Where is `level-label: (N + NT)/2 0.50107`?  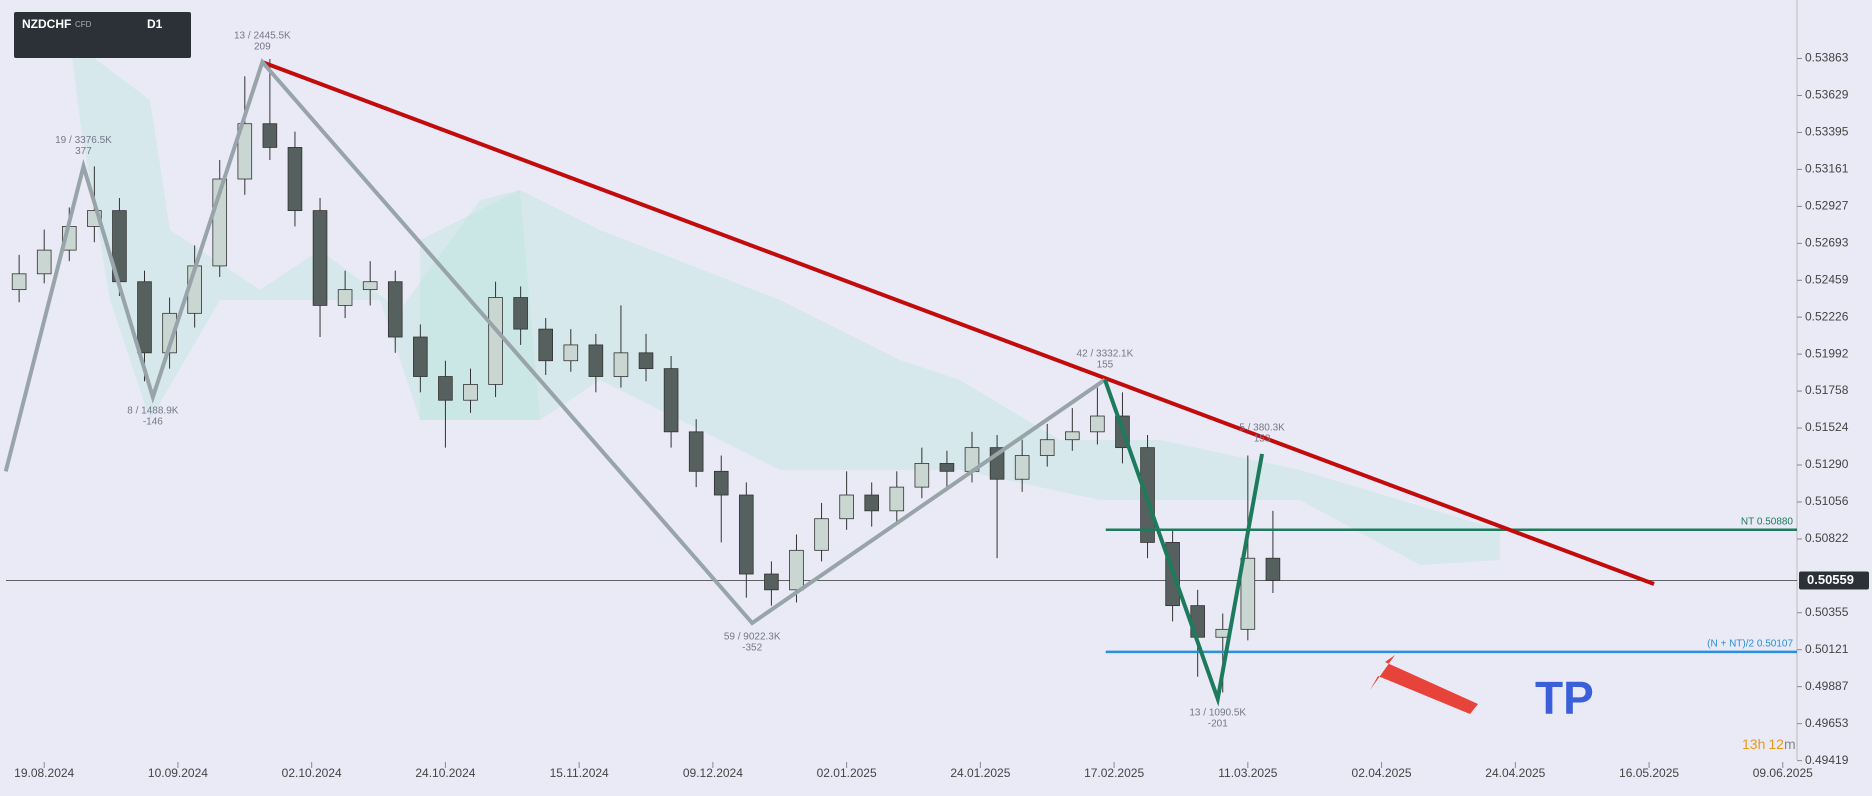 level-label: (N + NT)/2 0.50107 is located at coordinates (1750, 644).